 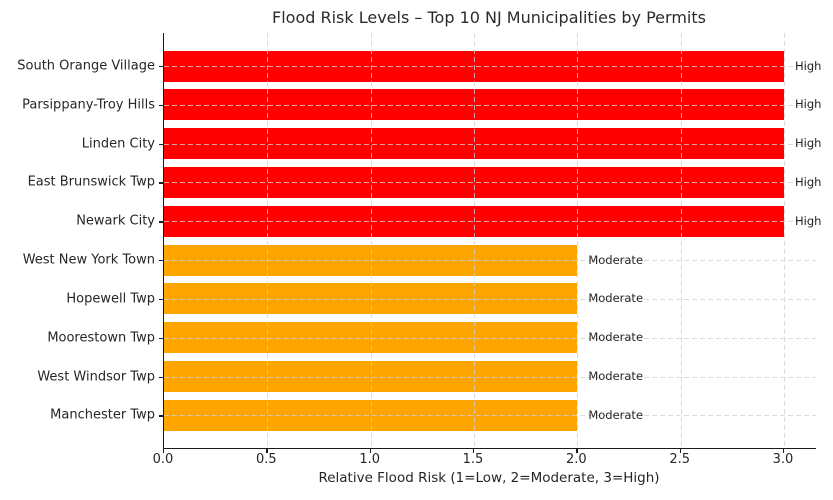 I want to click on x-tick-label-1.5: 1.5, so click(x=473, y=459).